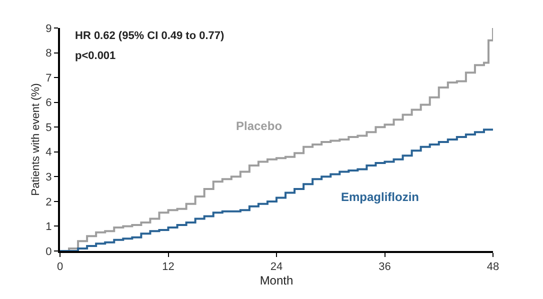  I want to click on y-tick-label: 2, so click(49, 202).